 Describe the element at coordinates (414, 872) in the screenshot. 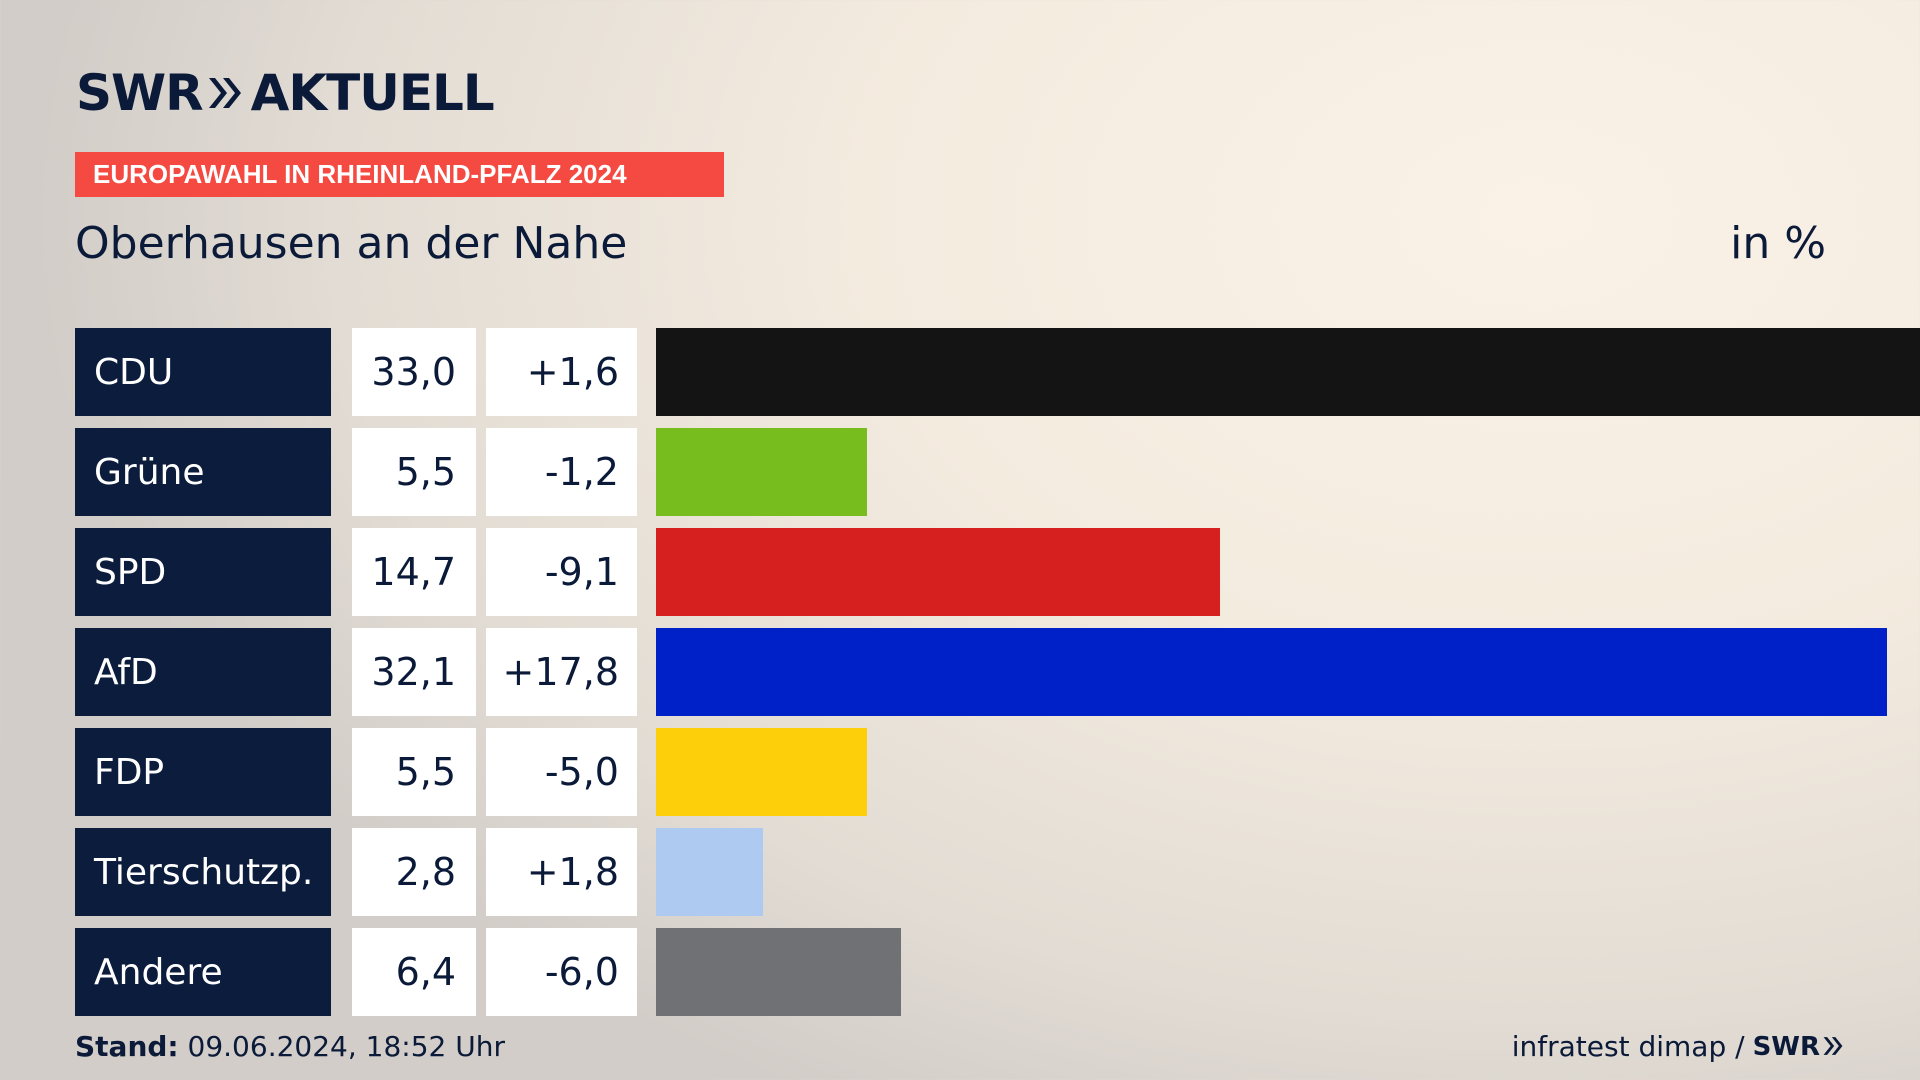

I see `vote-share-value: 2,8` at that location.